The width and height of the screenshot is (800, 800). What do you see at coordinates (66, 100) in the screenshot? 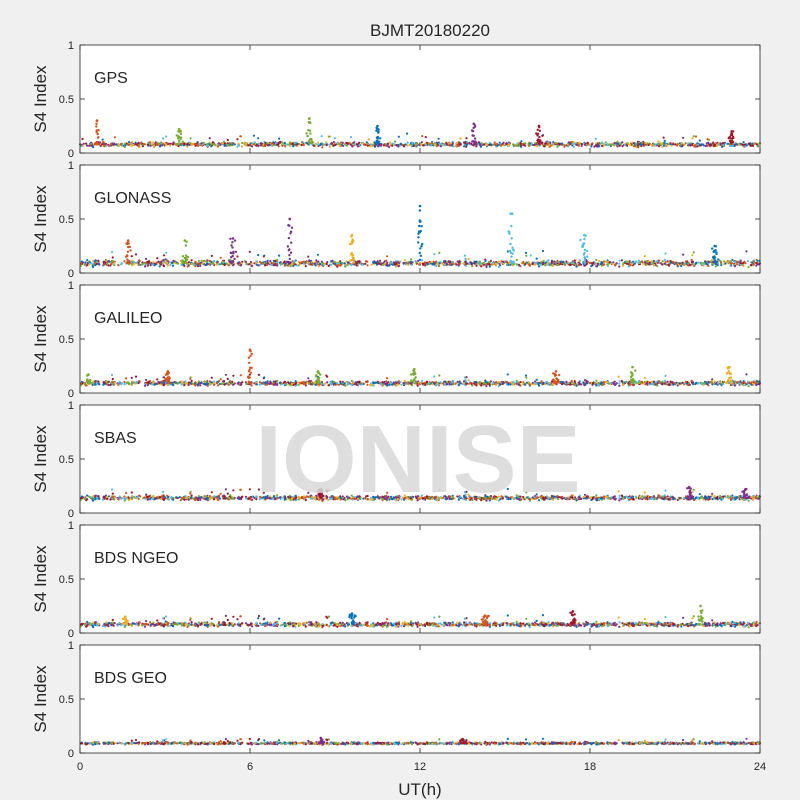
I see `y-tick-label: 0.5` at bounding box center [66, 100].